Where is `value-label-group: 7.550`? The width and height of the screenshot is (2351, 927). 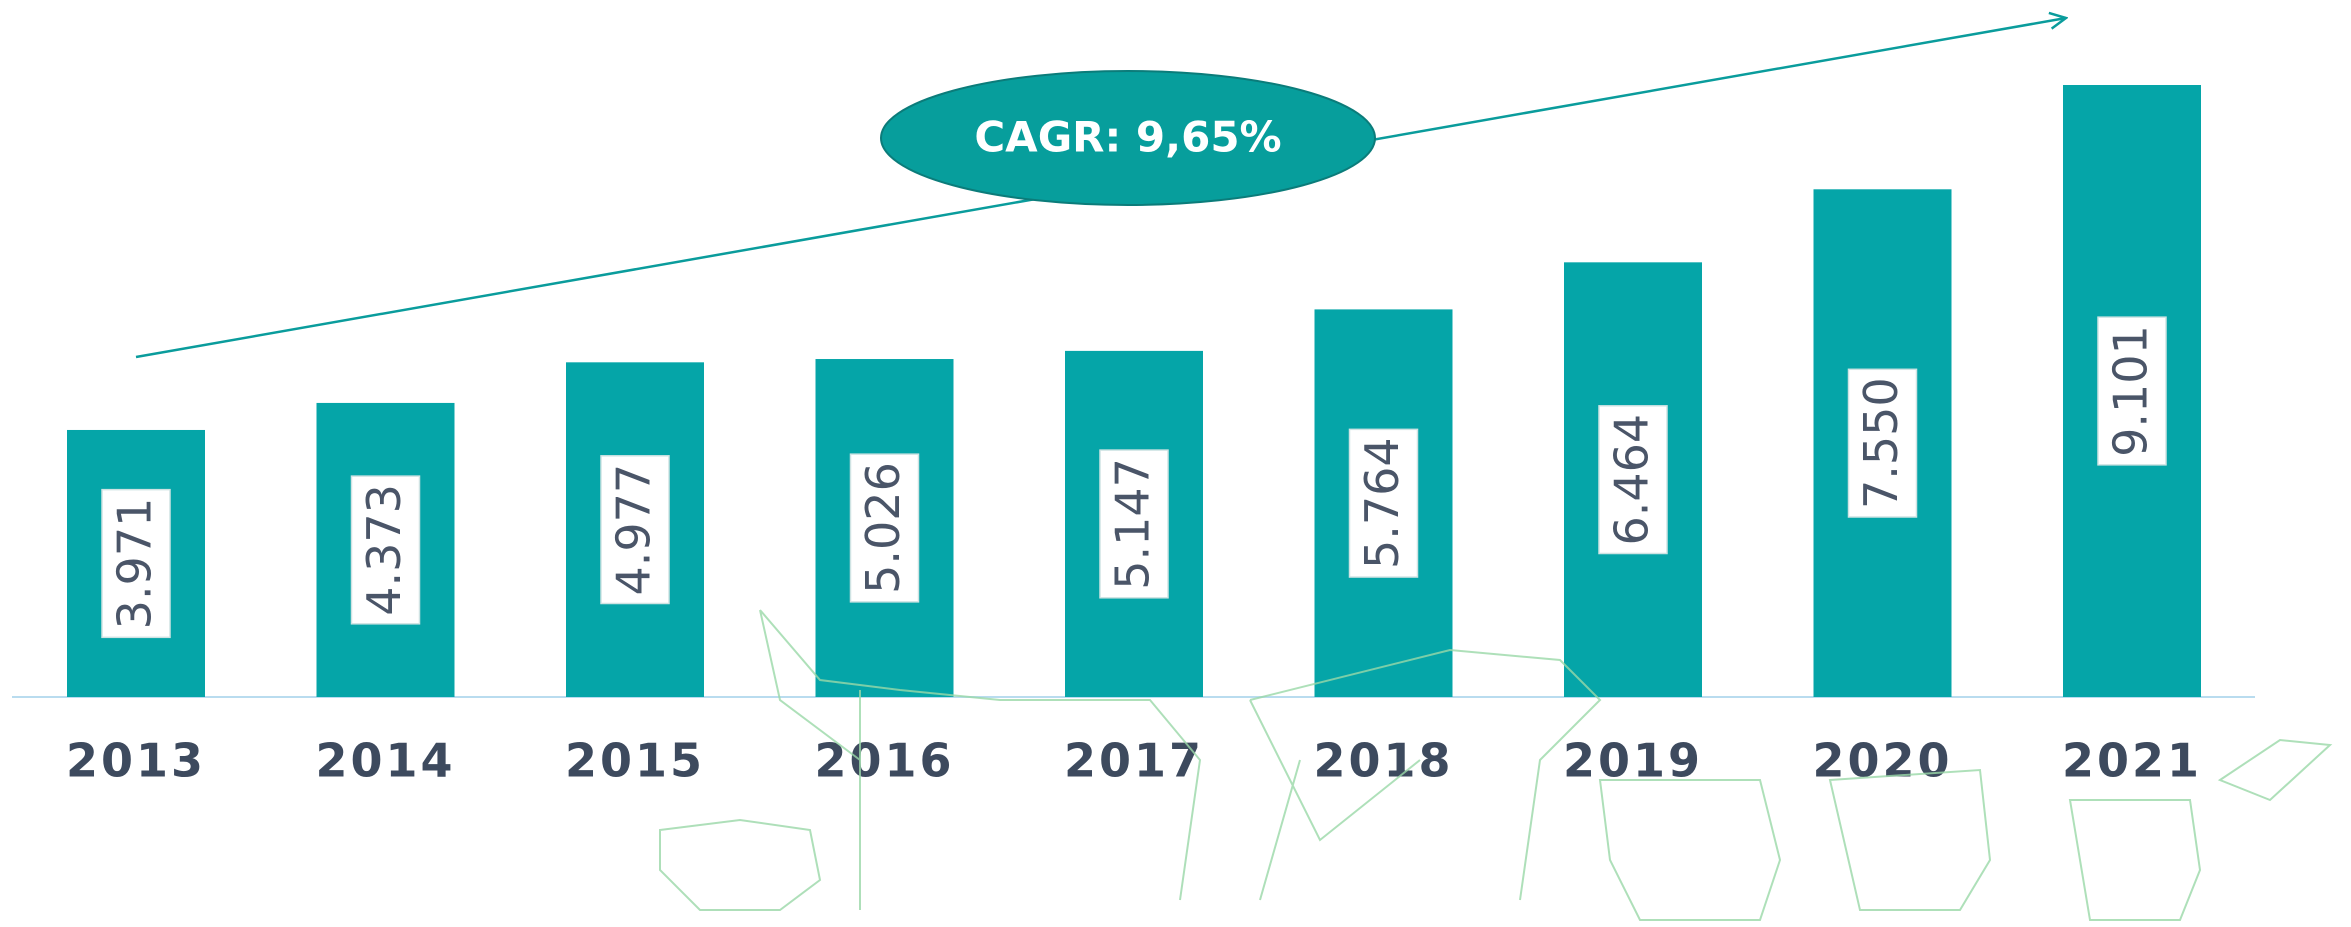
value-label-group: 7.550 is located at coordinates (1882, 443).